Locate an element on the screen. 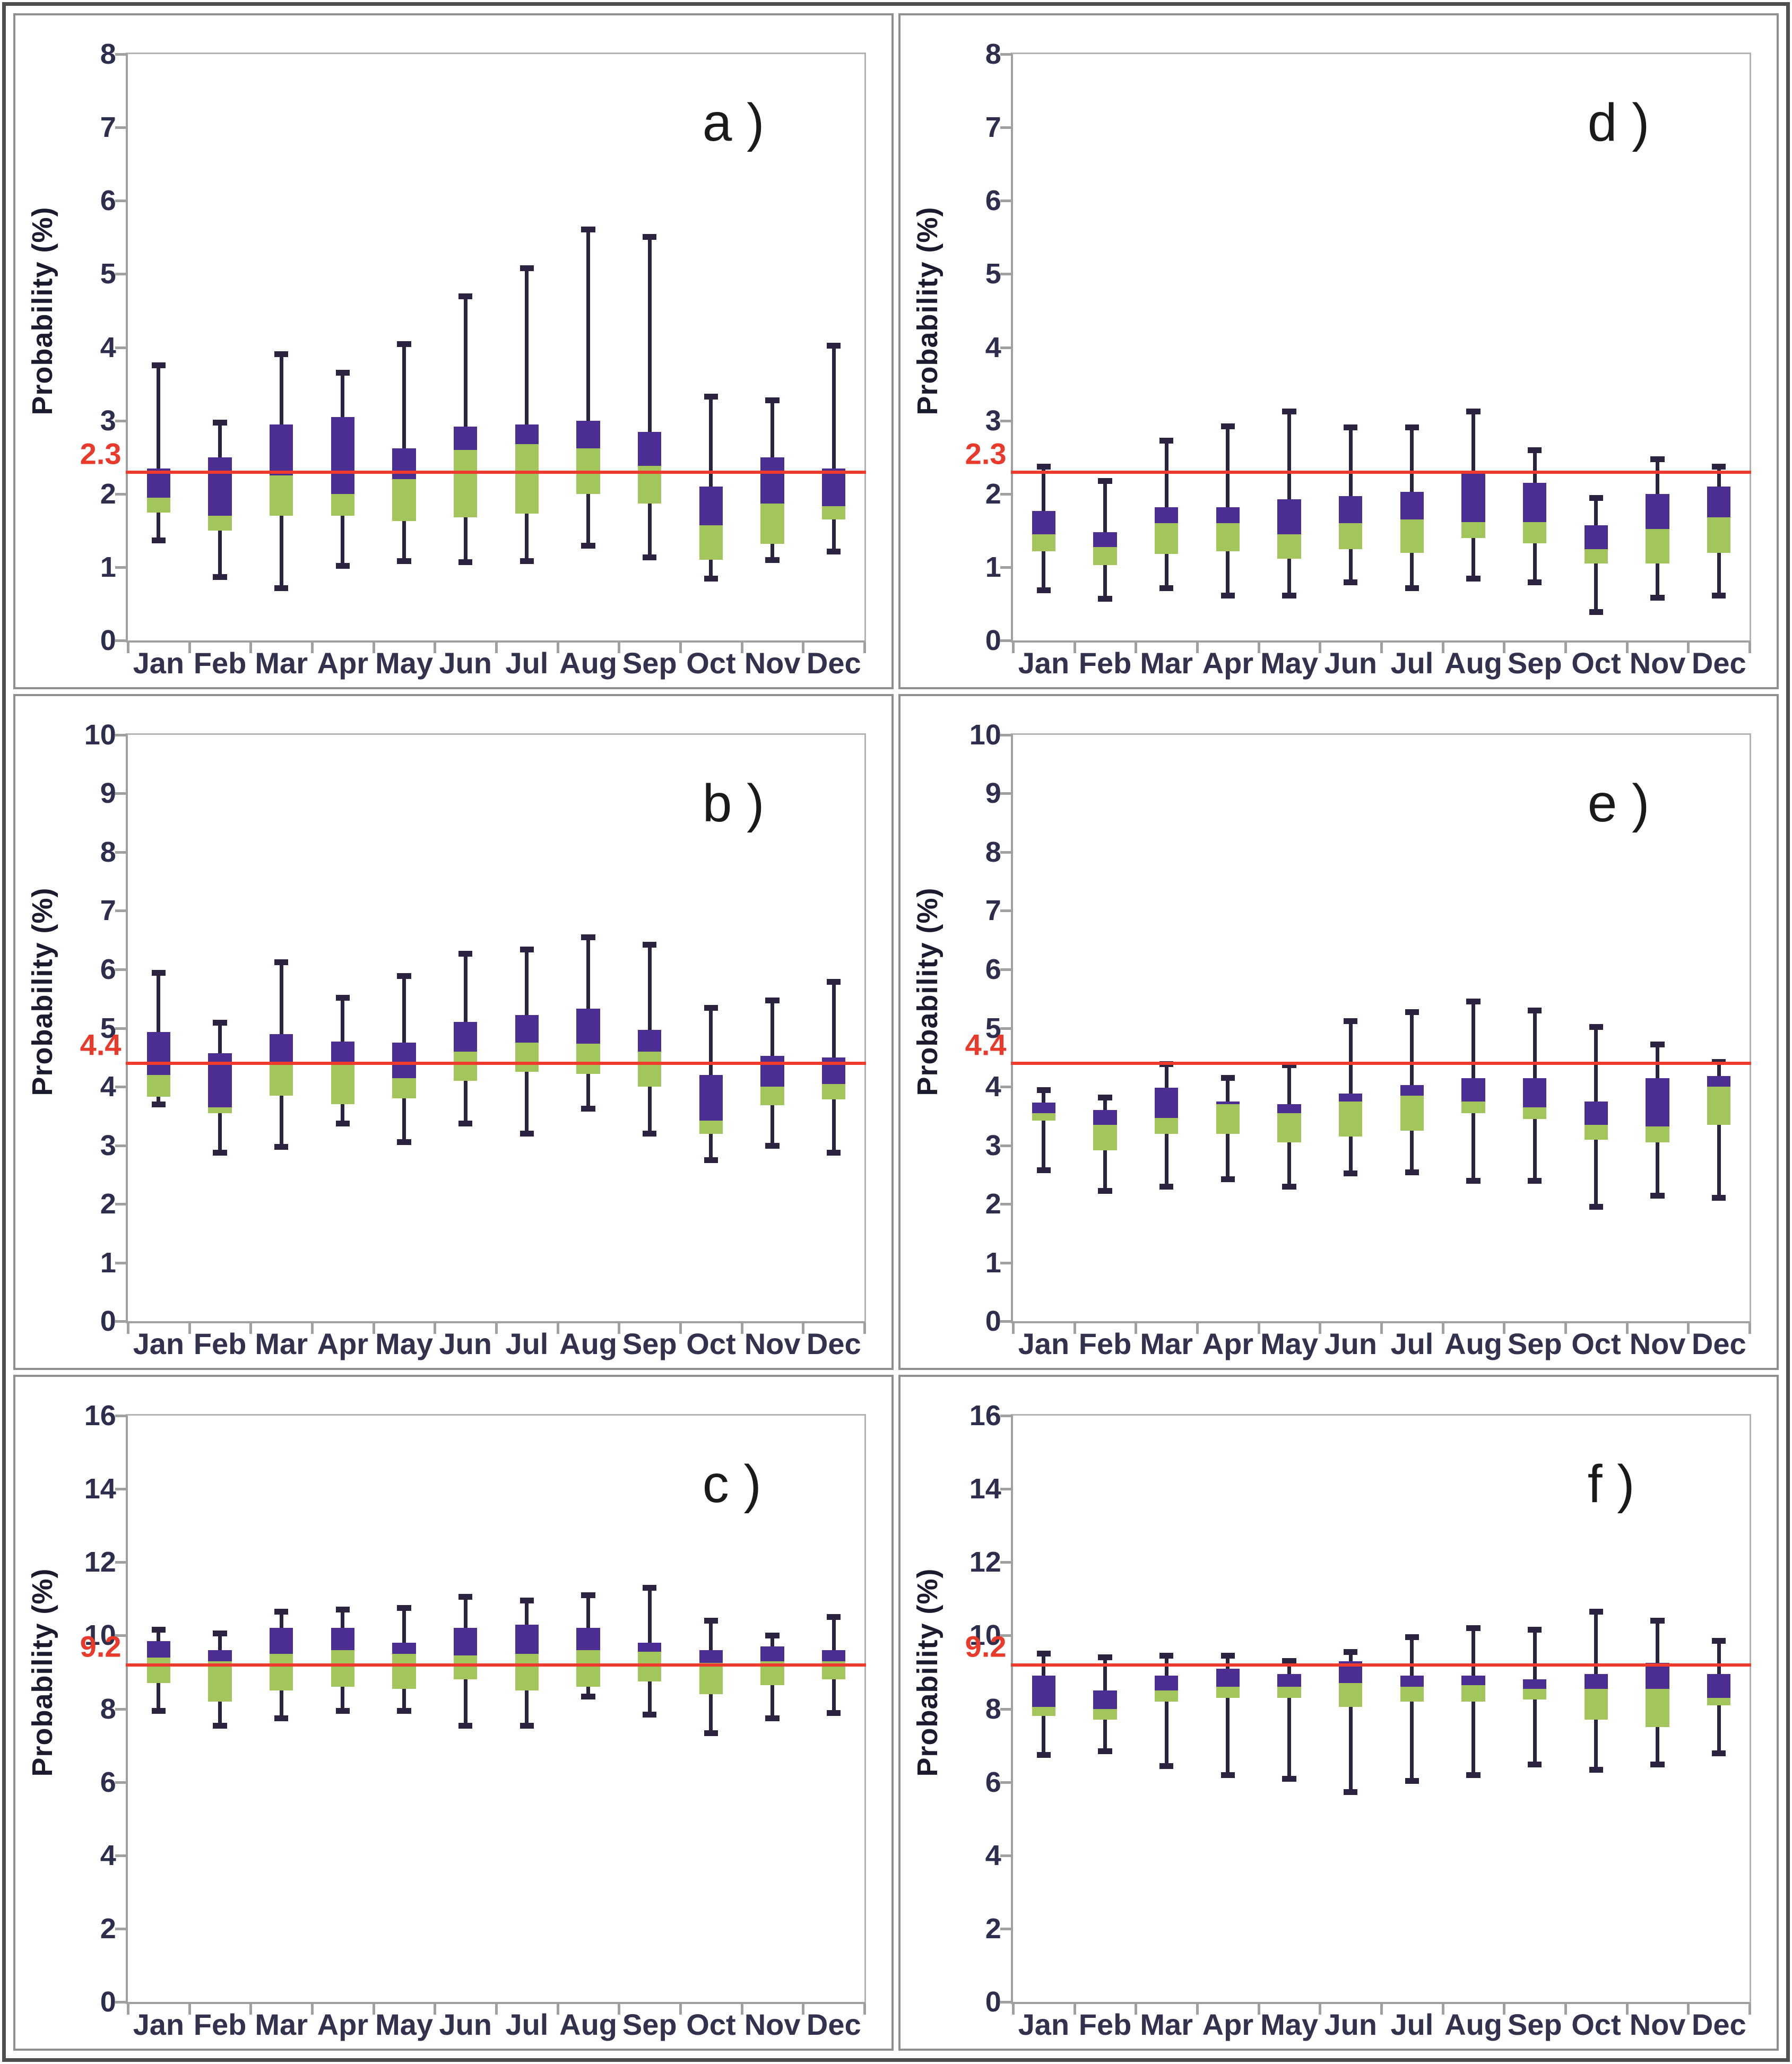 The height and width of the screenshot is (2064, 1792). y-tick-label: 9 is located at coordinates (108, 793).